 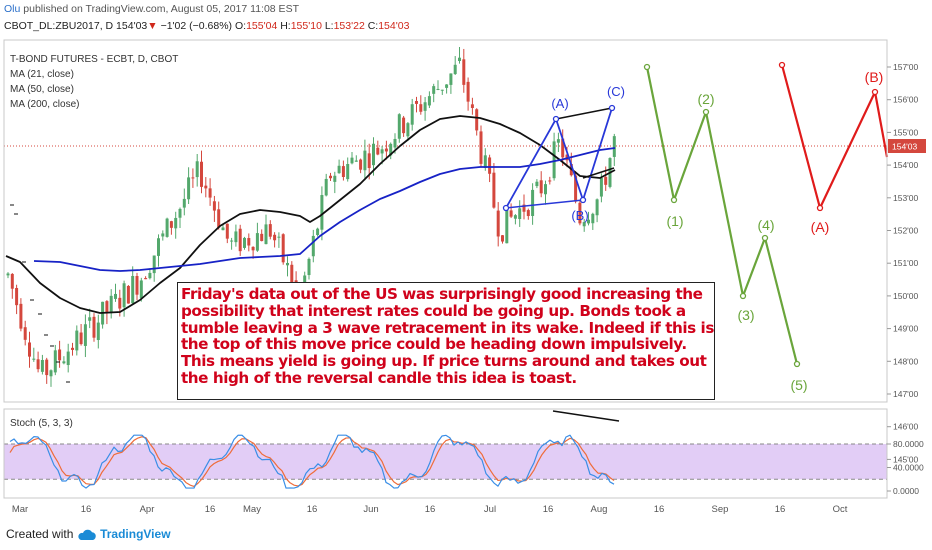 What do you see at coordinates (765, 225) in the screenshot?
I see `impulse-wave-label: (4)` at bounding box center [765, 225].